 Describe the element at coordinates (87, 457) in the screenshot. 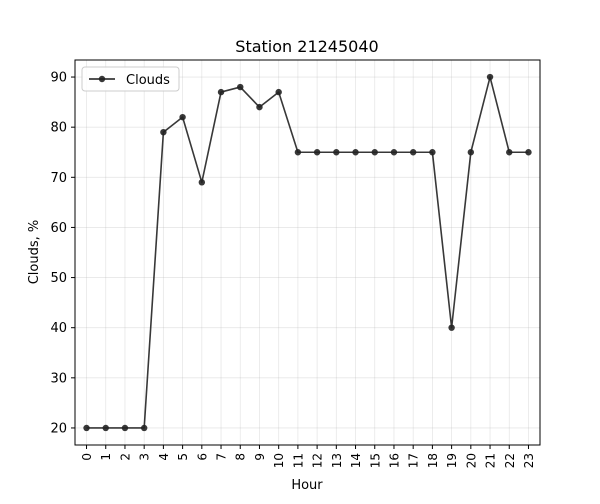

I see `x-tick-label: 0` at that location.